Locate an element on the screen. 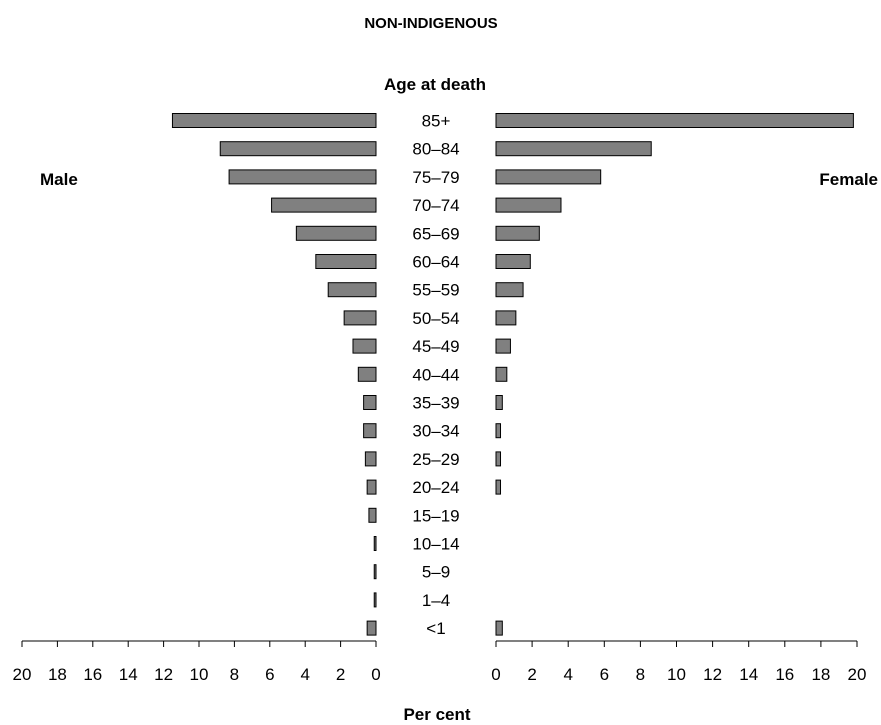 This screenshot has width=881, height=725. category-label-9: 40–44 is located at coordinates (435, 374).